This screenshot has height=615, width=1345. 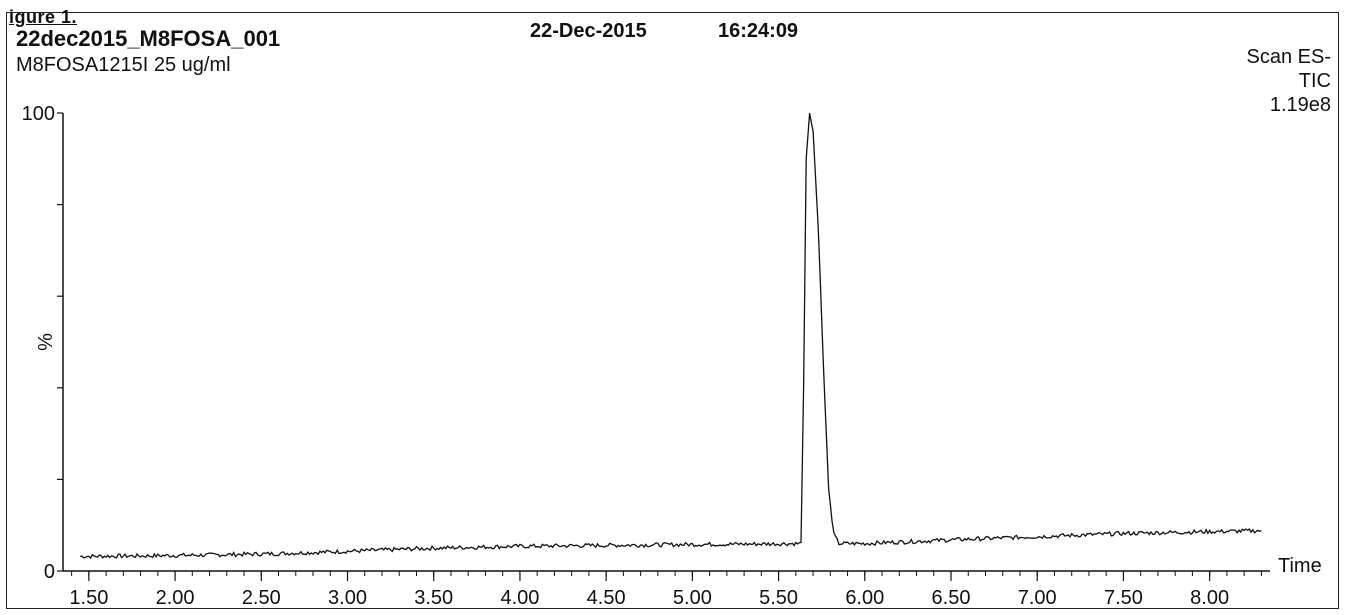 I want to click on x-tick-label: 4.50, so click(x=606, y=598).